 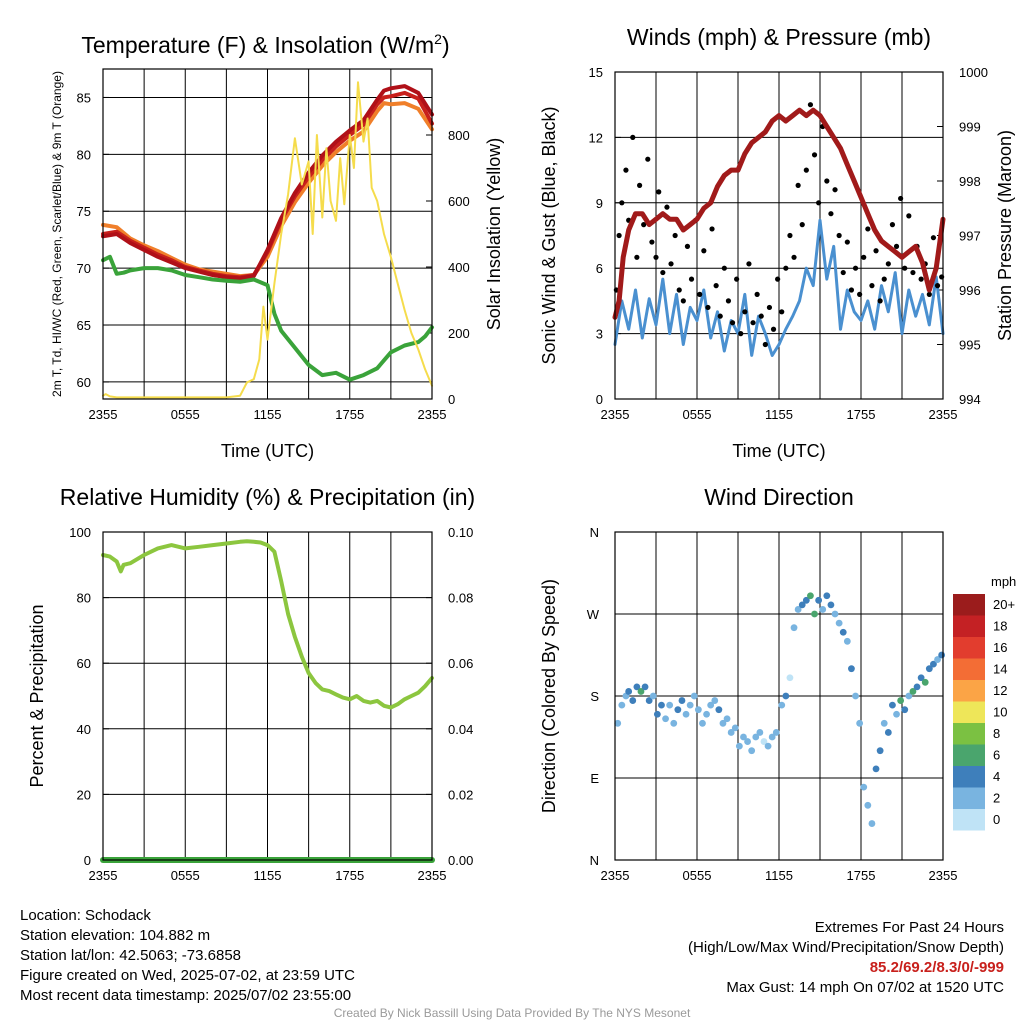 I want to click on legend-label: 16, so click(x=1000, y=647).